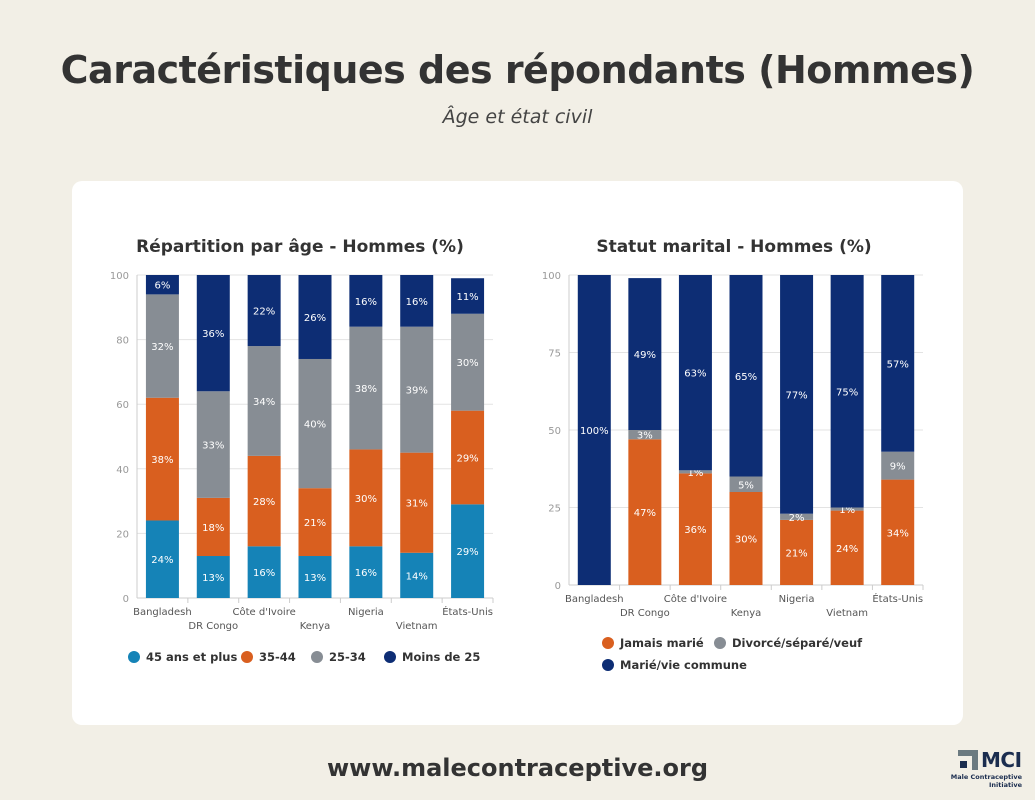 The width and height of the screenshot is (1035, 800). What do you see at coordinates (315, 626) in the screenshot?
I see `x-tick-label-0-3: Kenya` at bounding box center [315, 626].